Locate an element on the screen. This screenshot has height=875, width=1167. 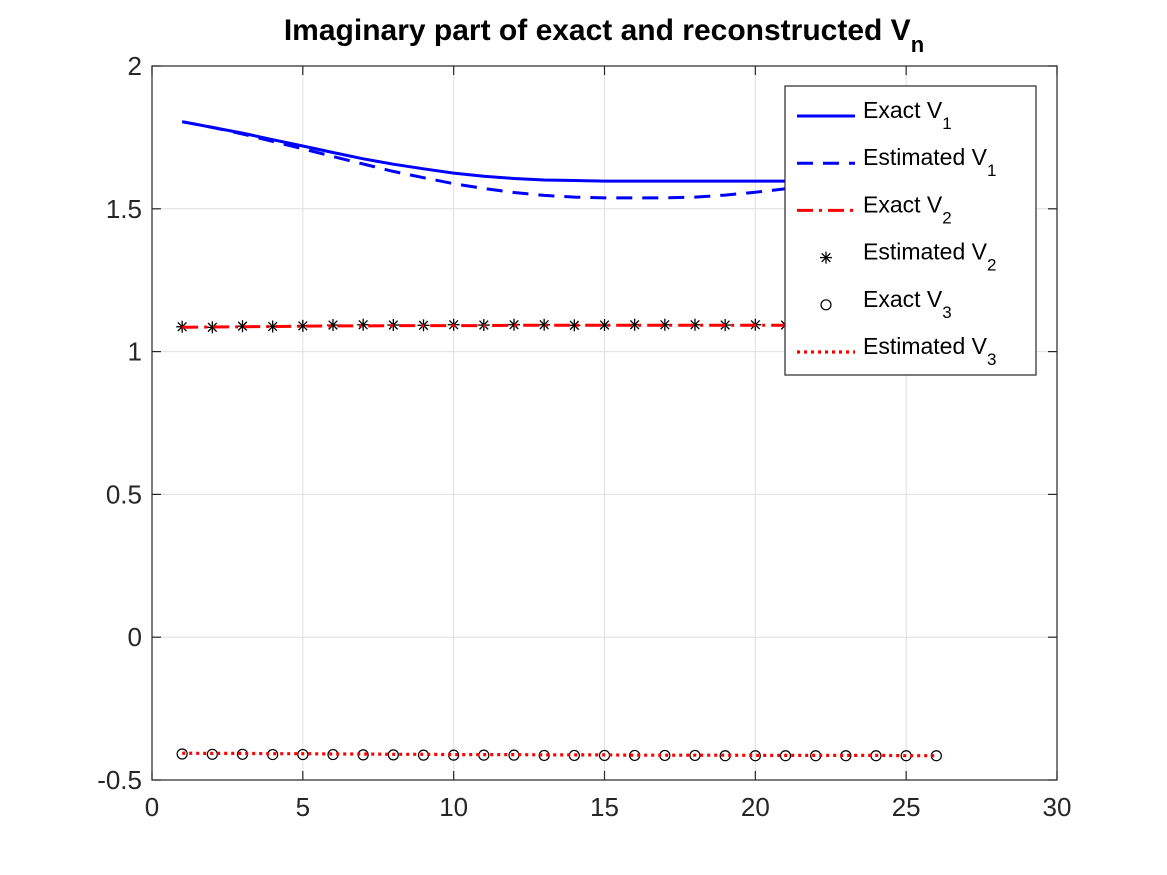
y-tick-label: 0 is located at coordinates (135, 637).